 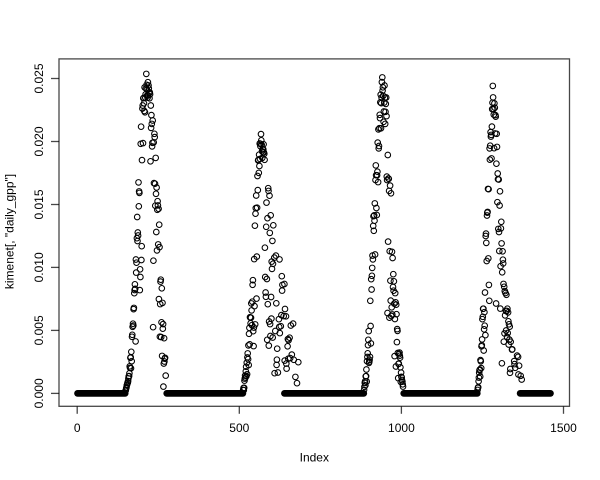 I want to click on svg-text: 0.010, so click(x=39, y=267).